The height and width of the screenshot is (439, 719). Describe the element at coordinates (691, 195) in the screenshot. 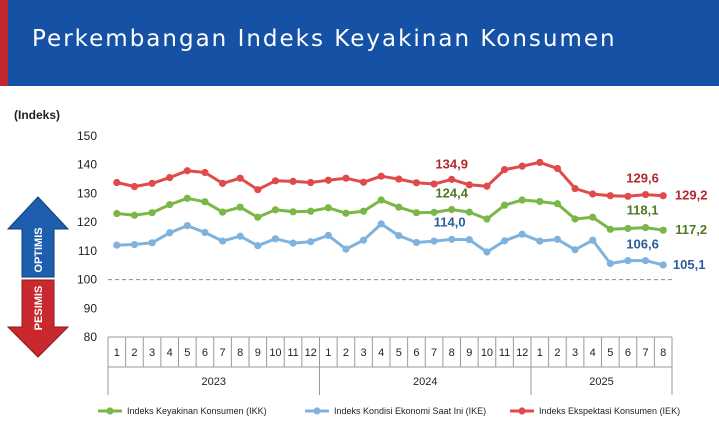

I see `data-label: 129,2` at that location.